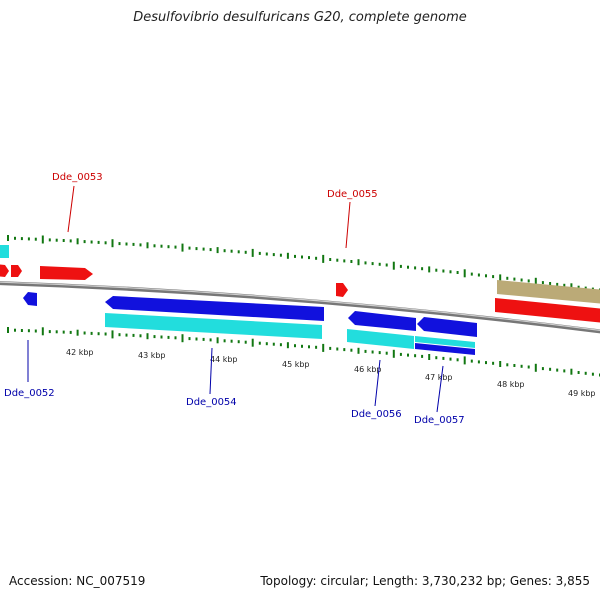  I want to click on tick-label-1: 43 kbp, so click(152, 355).